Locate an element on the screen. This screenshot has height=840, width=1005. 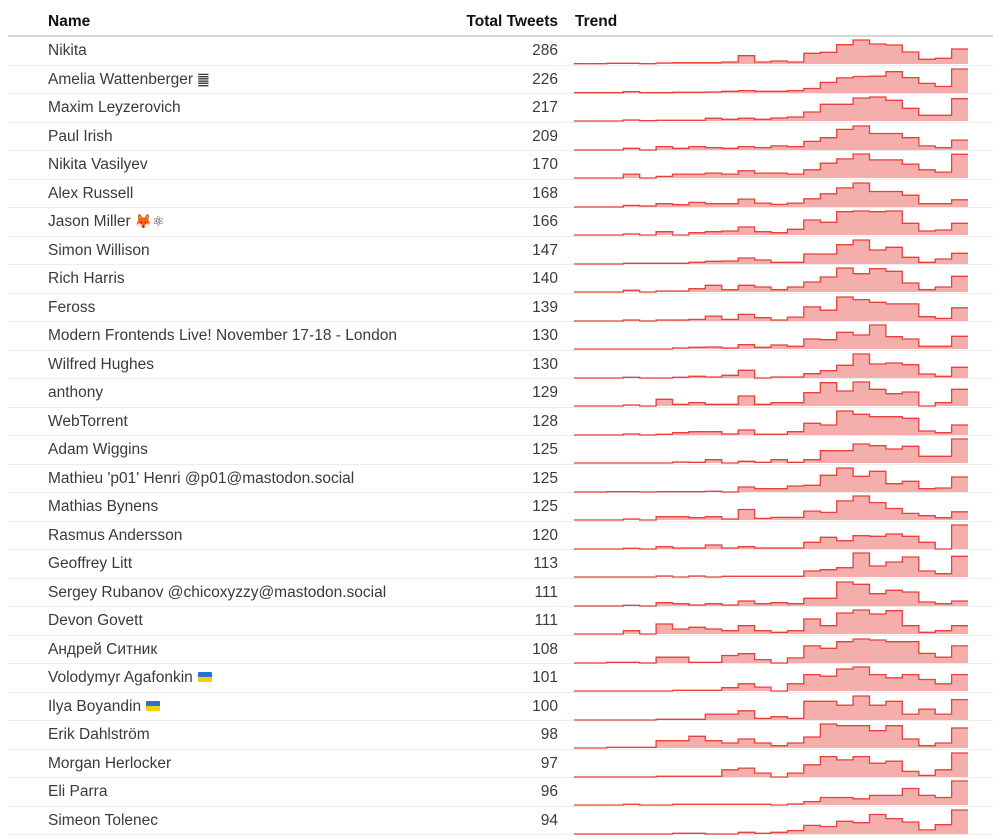
name-text: Erik Dahlström is located at coordinates (99, 734).